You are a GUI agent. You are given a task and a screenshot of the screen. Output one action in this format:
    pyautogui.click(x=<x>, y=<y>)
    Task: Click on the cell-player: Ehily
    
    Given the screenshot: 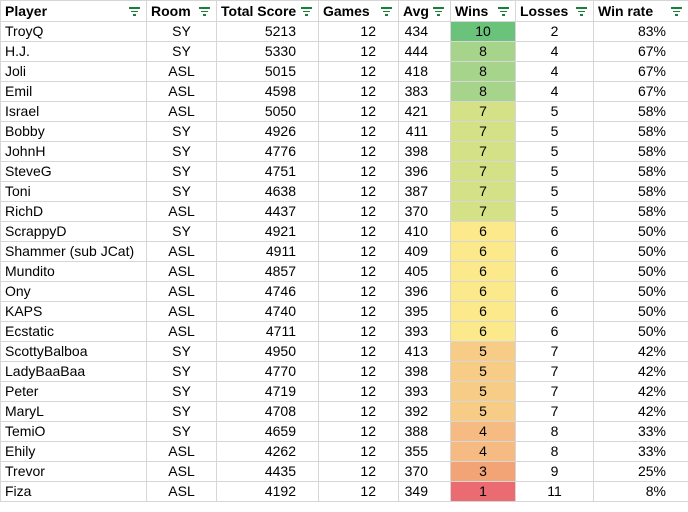 What is the action you would take?
    pyautogui.click(x=73, y=451)
    